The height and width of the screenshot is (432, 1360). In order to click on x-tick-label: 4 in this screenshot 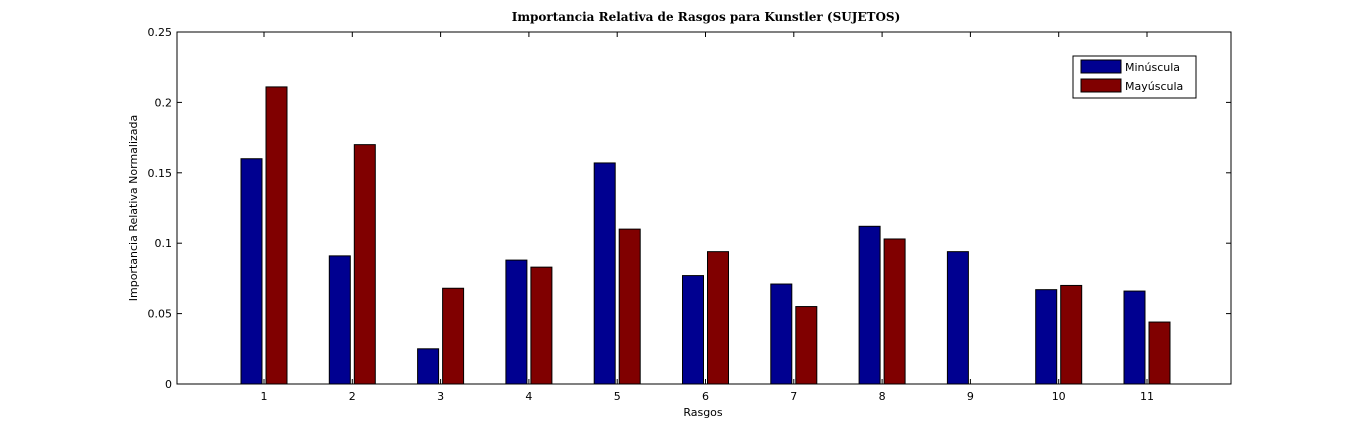, I will do `click(528, 396)`.